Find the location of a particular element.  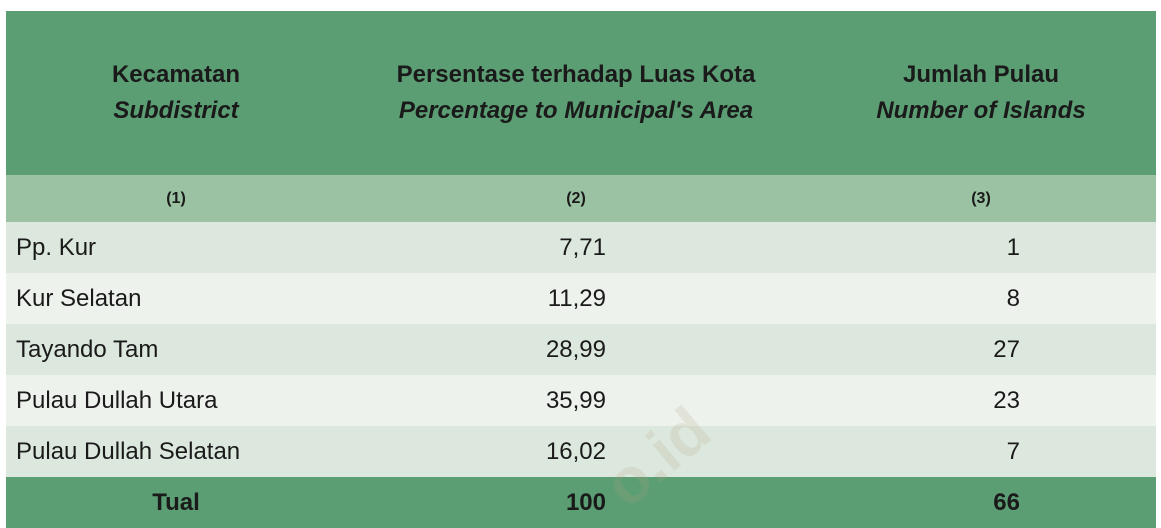

islands-value: 23 is located at coordinates (981, 400).